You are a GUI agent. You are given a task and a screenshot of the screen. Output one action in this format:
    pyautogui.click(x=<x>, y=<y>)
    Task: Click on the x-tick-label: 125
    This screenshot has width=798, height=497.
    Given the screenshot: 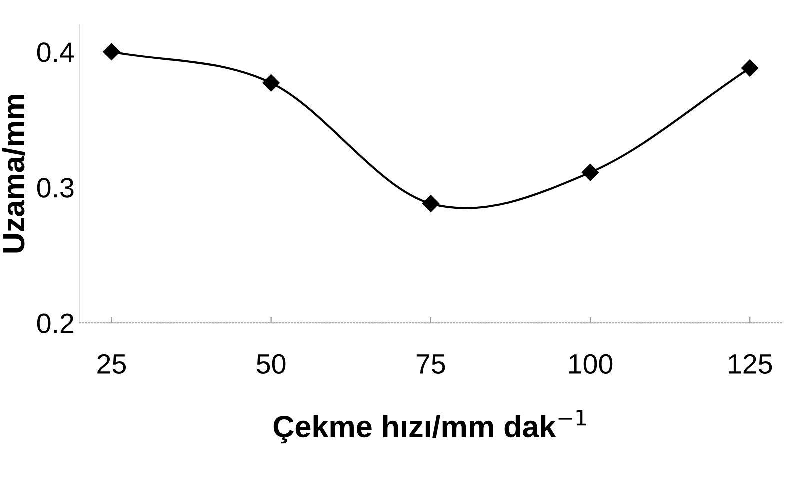 What is the action you would take?
    pyautogui.click(x=750, y=364)
    